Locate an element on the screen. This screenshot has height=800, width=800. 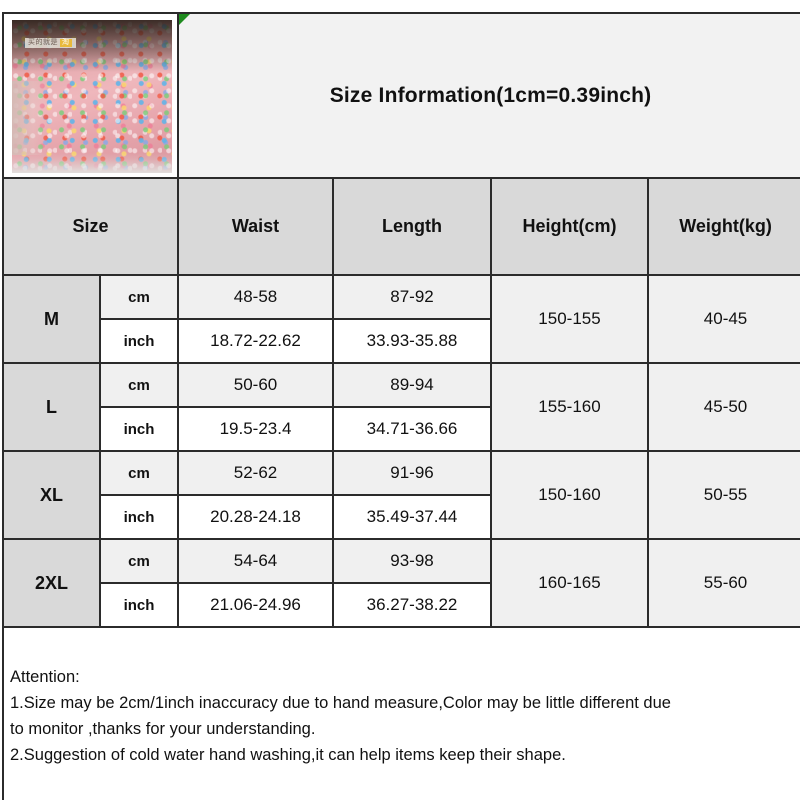
table-row: 2XL cm 54-64 93-98 160-165 55-60 is located at coordinates (401, 583).